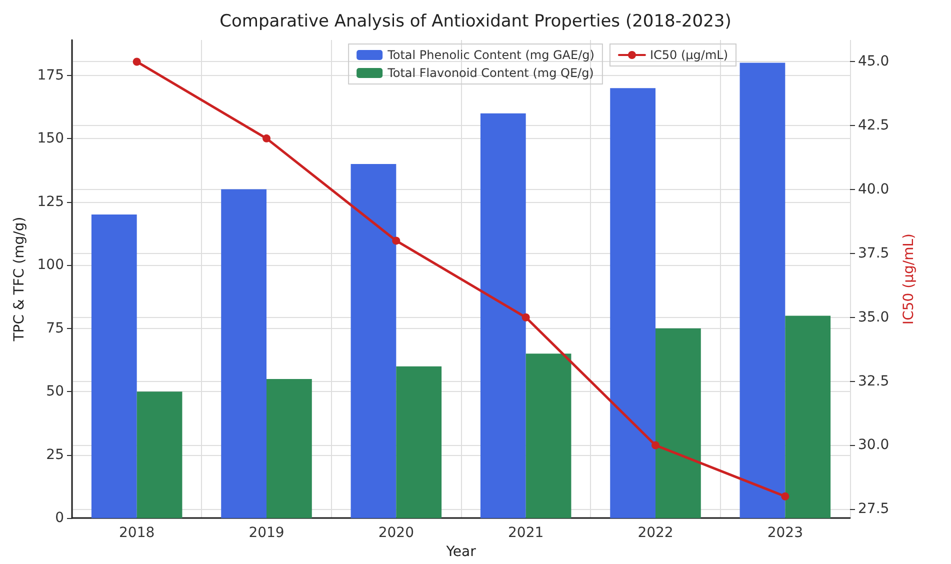 This screenshot has width=951, height=564. What do you see at coordinates (19, 279) in the screenshot?
I see `y-axis-title: TPC & TFC (mg/g)` at bounding box center [19, 279].